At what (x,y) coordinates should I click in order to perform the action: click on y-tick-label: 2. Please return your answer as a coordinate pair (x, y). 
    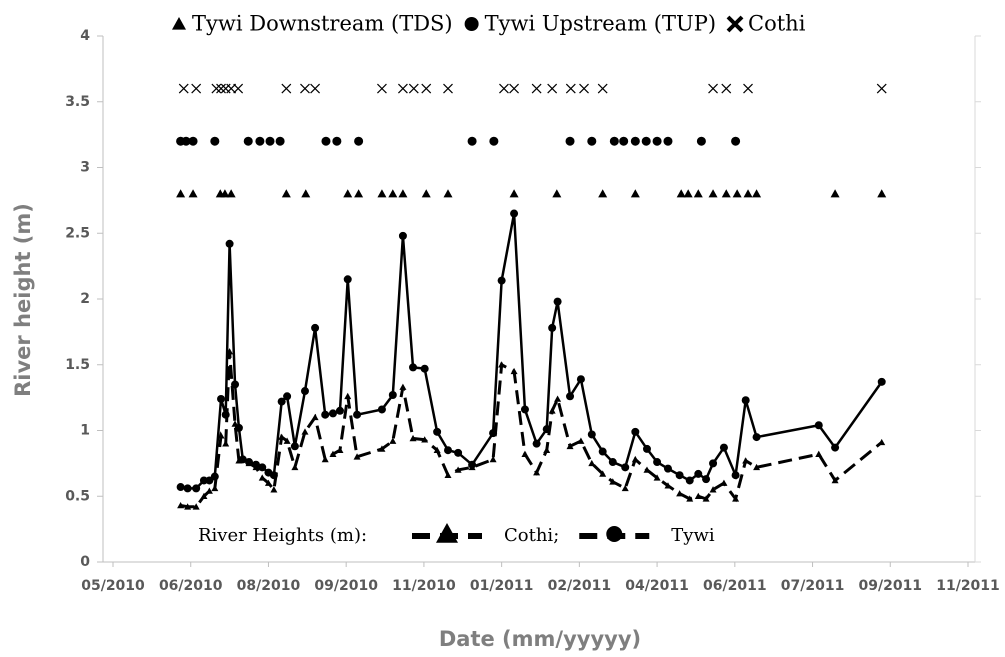
    Looking at the image, I should click on (85, 299).